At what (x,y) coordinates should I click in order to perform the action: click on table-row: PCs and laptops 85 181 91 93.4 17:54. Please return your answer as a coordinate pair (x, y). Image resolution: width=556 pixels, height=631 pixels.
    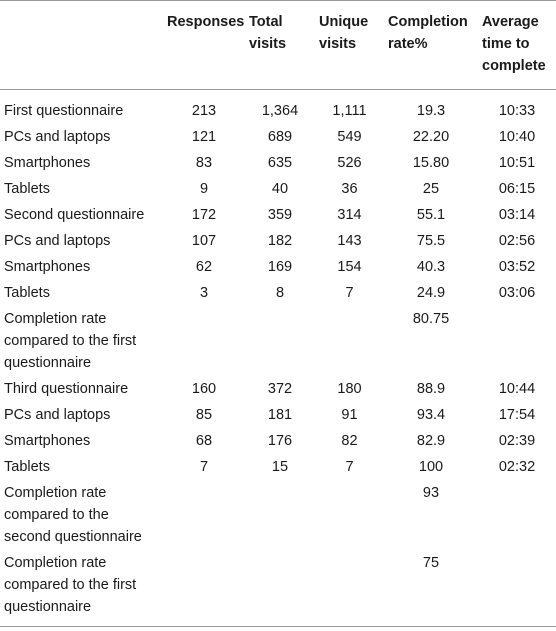
    Looking at the image, I should click on (278, 415).